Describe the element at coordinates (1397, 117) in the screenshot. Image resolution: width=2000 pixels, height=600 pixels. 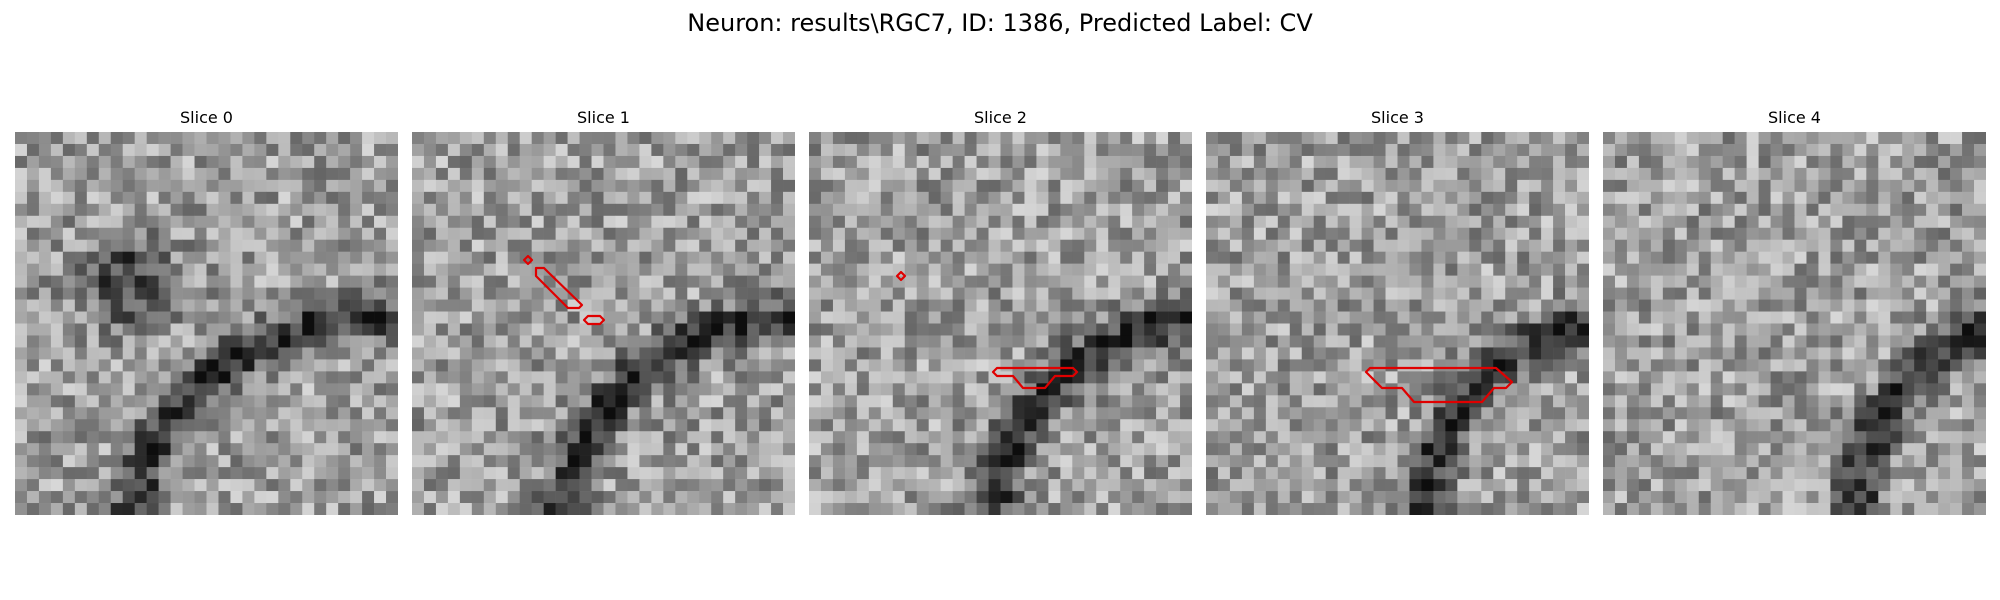
I see `slice-title: Slice 3` at that location.